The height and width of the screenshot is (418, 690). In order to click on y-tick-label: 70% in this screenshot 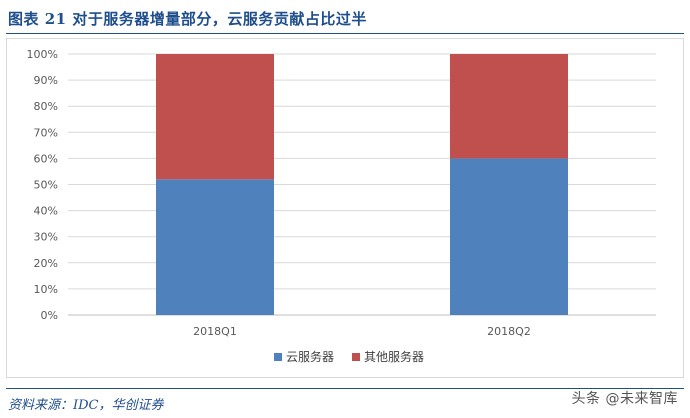, I will do `click(46, 132)`.